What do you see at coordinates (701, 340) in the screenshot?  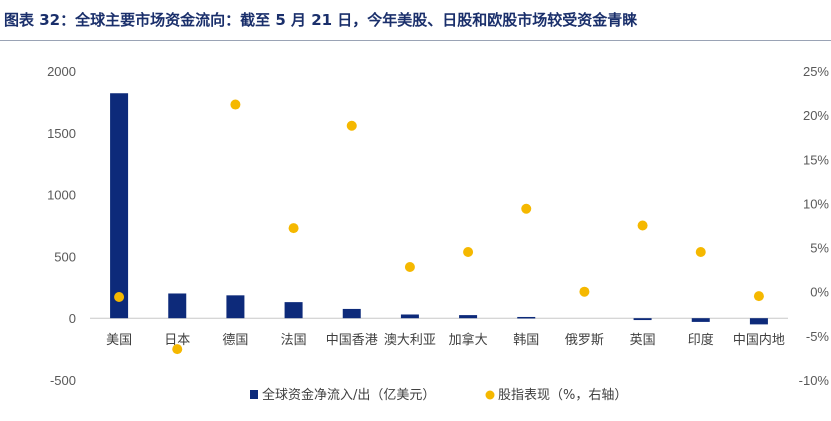 I see `category-label: 印度` at bounding box center [701, 340].